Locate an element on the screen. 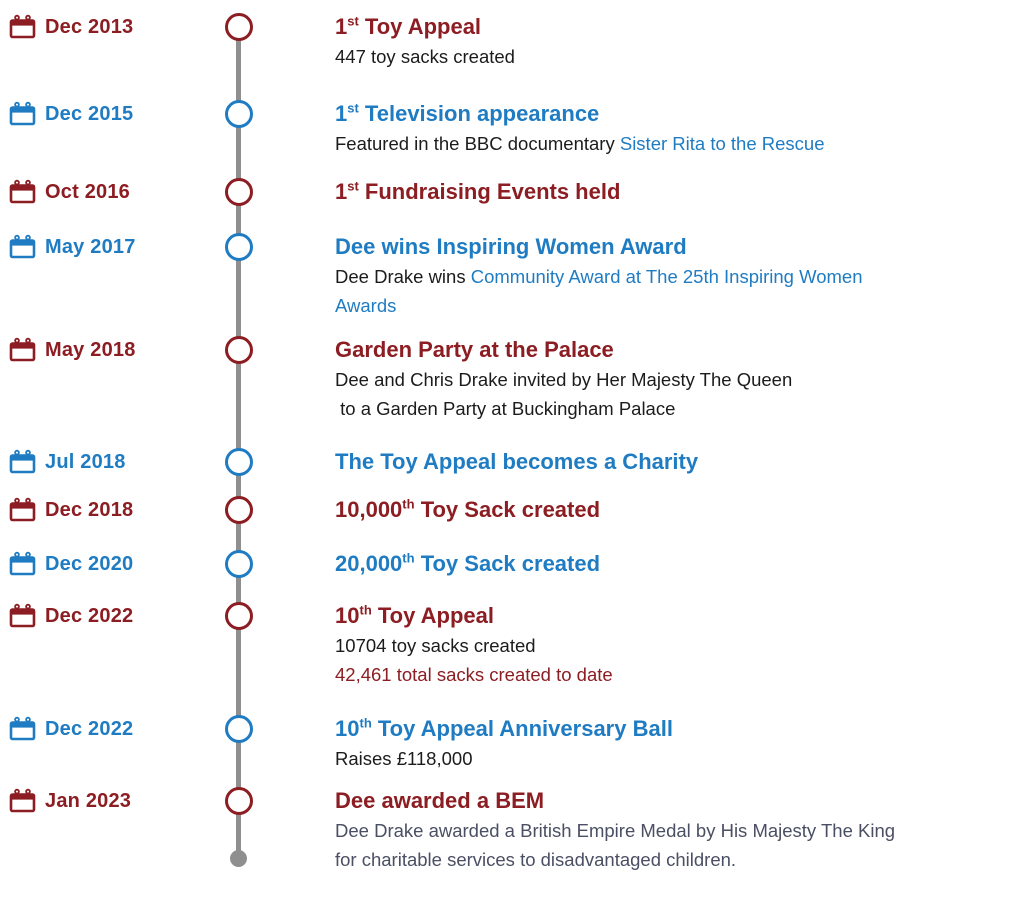 Image resolution: width=1024 pixels, height=897 pixels. event-date-group: Dec 2015 is located at coordinates (71, 114).